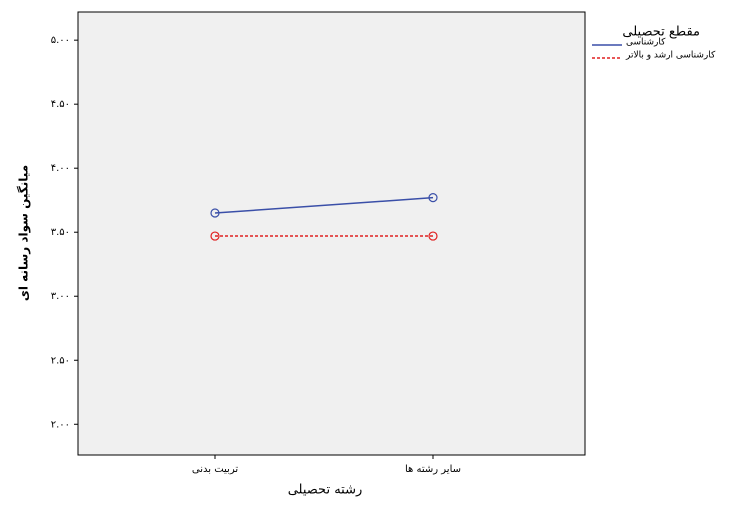  I want to click on y-tick-label: ۵.۰۰, so click(60, 40).